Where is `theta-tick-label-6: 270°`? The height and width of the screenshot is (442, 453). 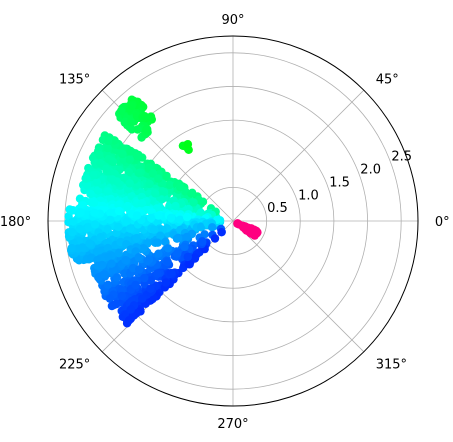 theta-tick-label-6: 270° is located at coordinates (232, 424).